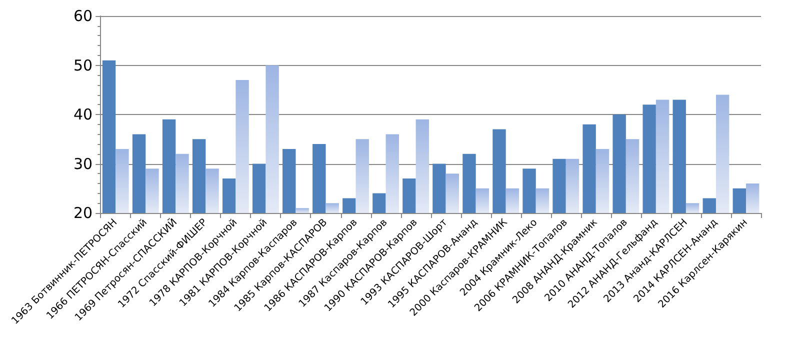  What do you see at coordinates (83, 213) in the screenshot?
I see `y-tick-label: 20` at bounding box center [83, 213].